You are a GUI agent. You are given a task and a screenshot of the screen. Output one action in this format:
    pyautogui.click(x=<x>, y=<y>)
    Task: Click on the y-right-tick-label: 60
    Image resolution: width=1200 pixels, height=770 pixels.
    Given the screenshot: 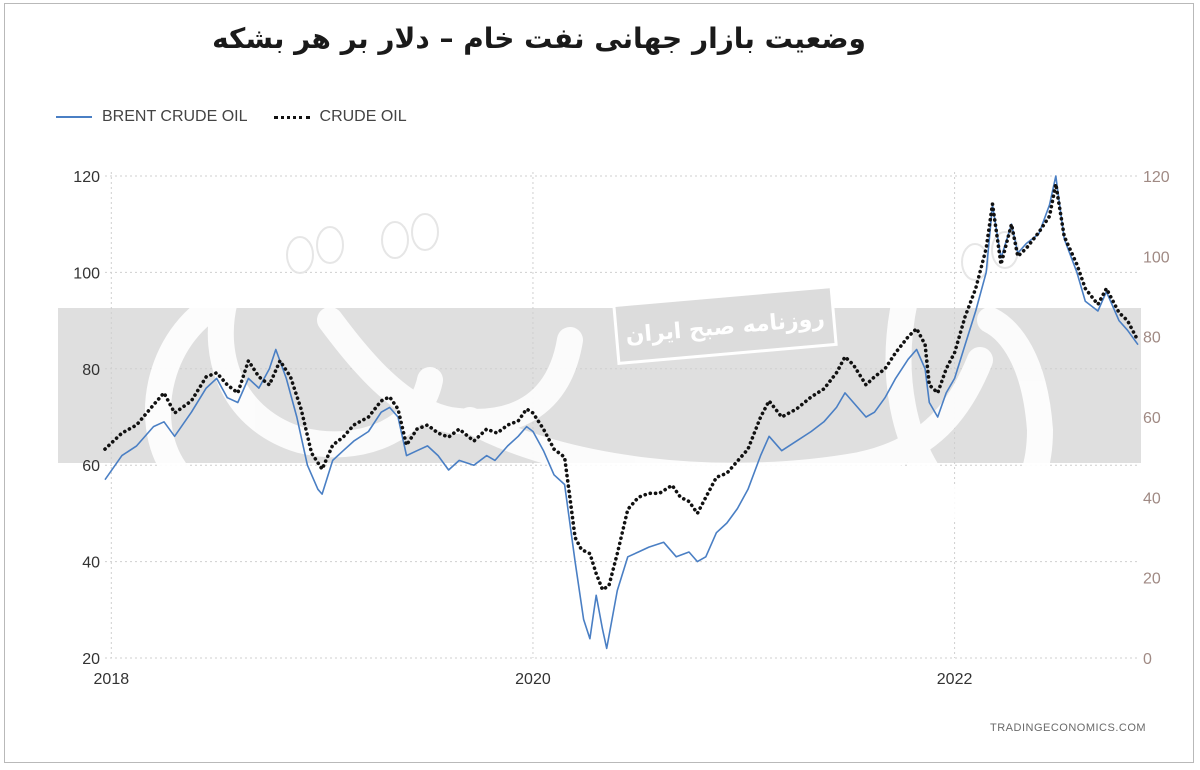 What is the action you would take?
    pyautogui.click(x=1152, y=418)
    